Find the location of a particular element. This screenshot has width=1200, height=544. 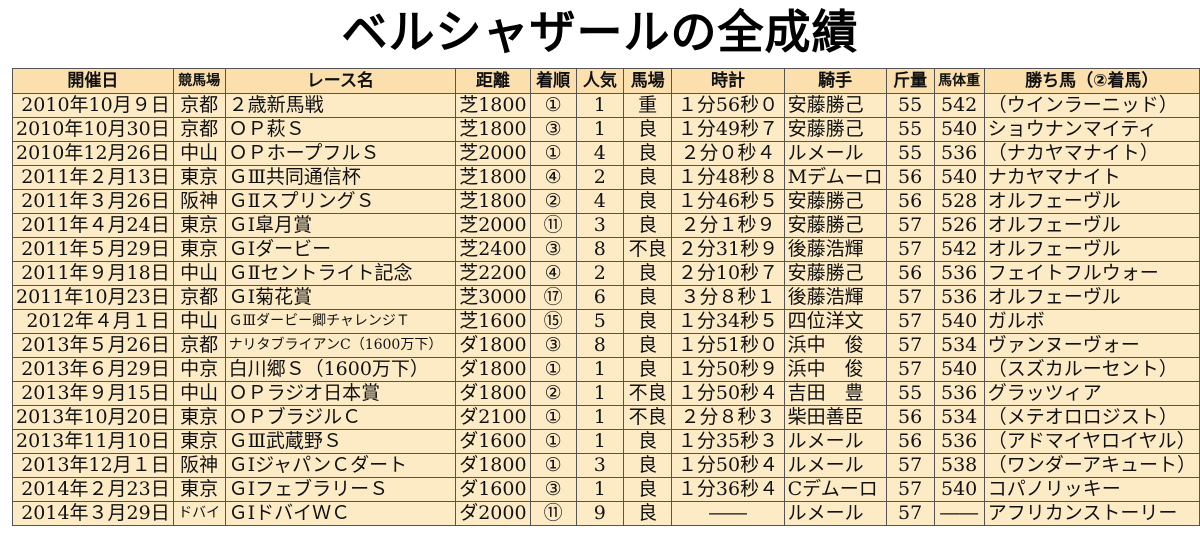

cell-winner: フェイトフルウォー is located at coordinates (1091, 273).